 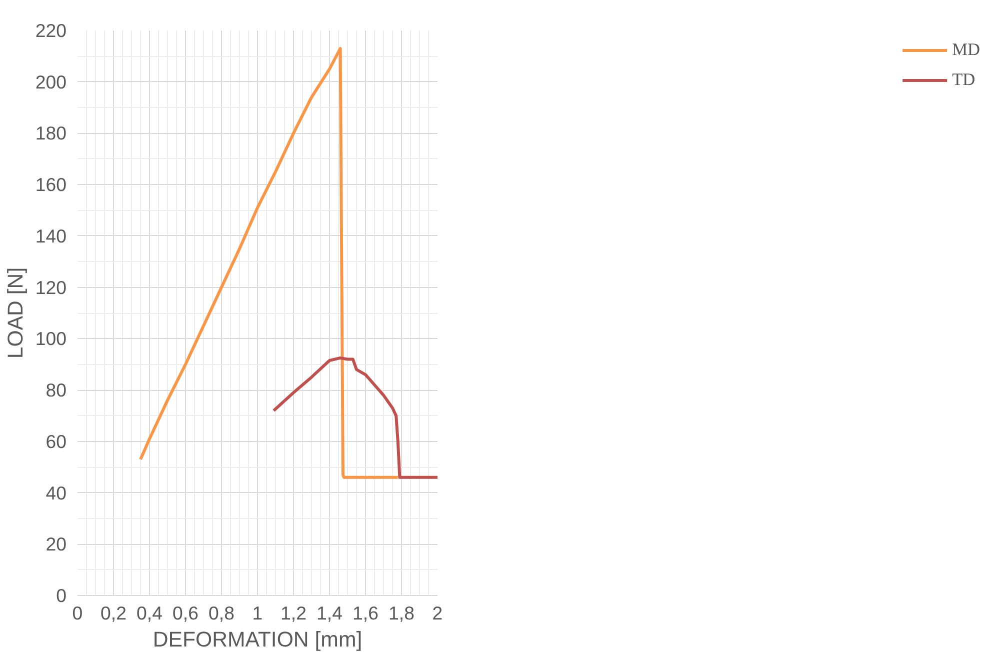 What do you see at coordinates (56, 441) in the screenshot?
I see `y-tick-label: 60` at bounding box center [56, 441].